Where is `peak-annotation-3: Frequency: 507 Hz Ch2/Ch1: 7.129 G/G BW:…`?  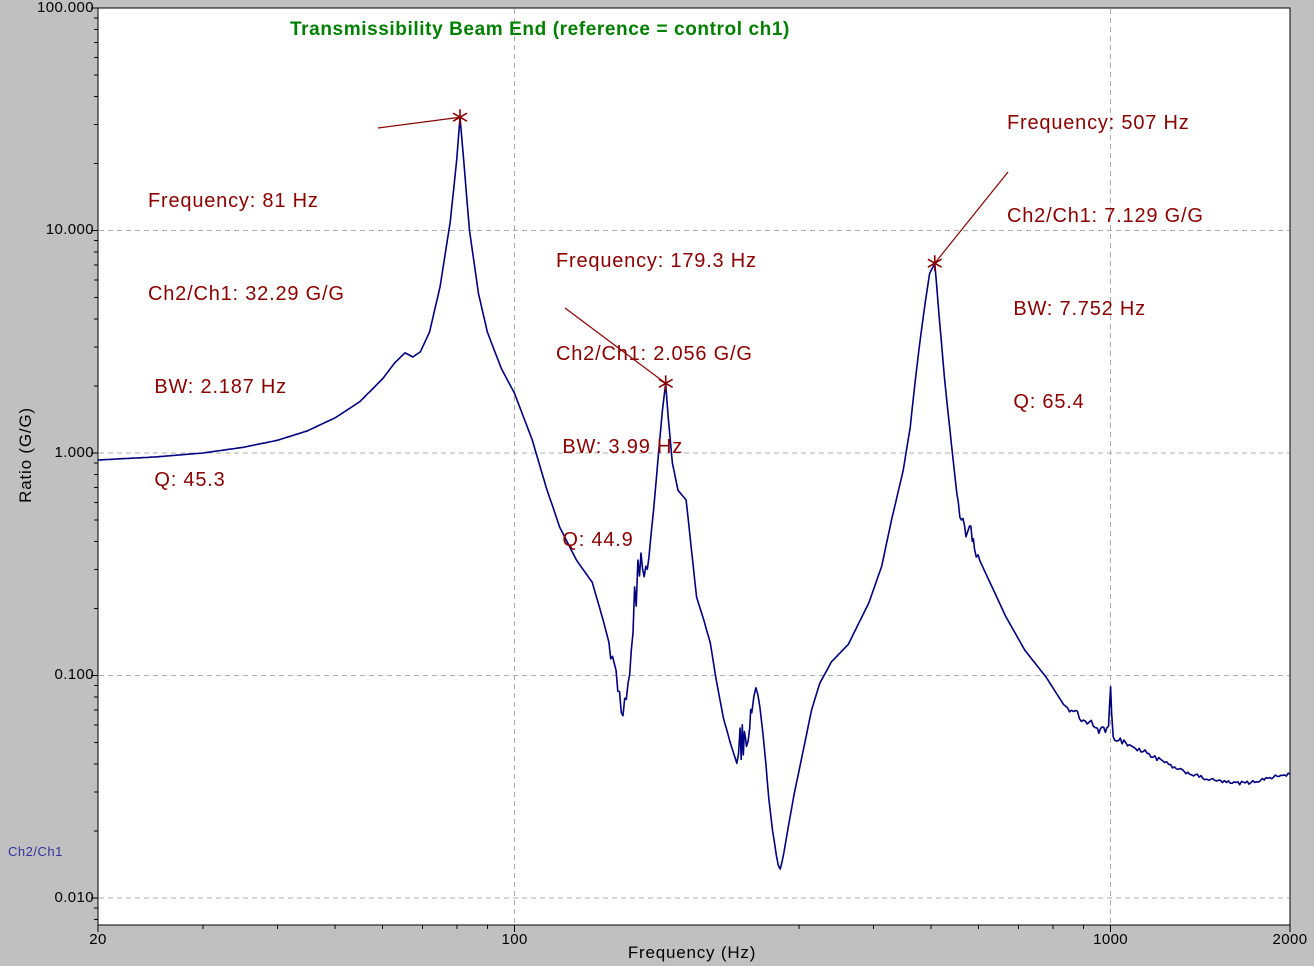
peak-annotation-3: Frequency: 507 Hz Ch2/Ch1: 7.129 G/G BW:… is located at coordinates (1105, 263).